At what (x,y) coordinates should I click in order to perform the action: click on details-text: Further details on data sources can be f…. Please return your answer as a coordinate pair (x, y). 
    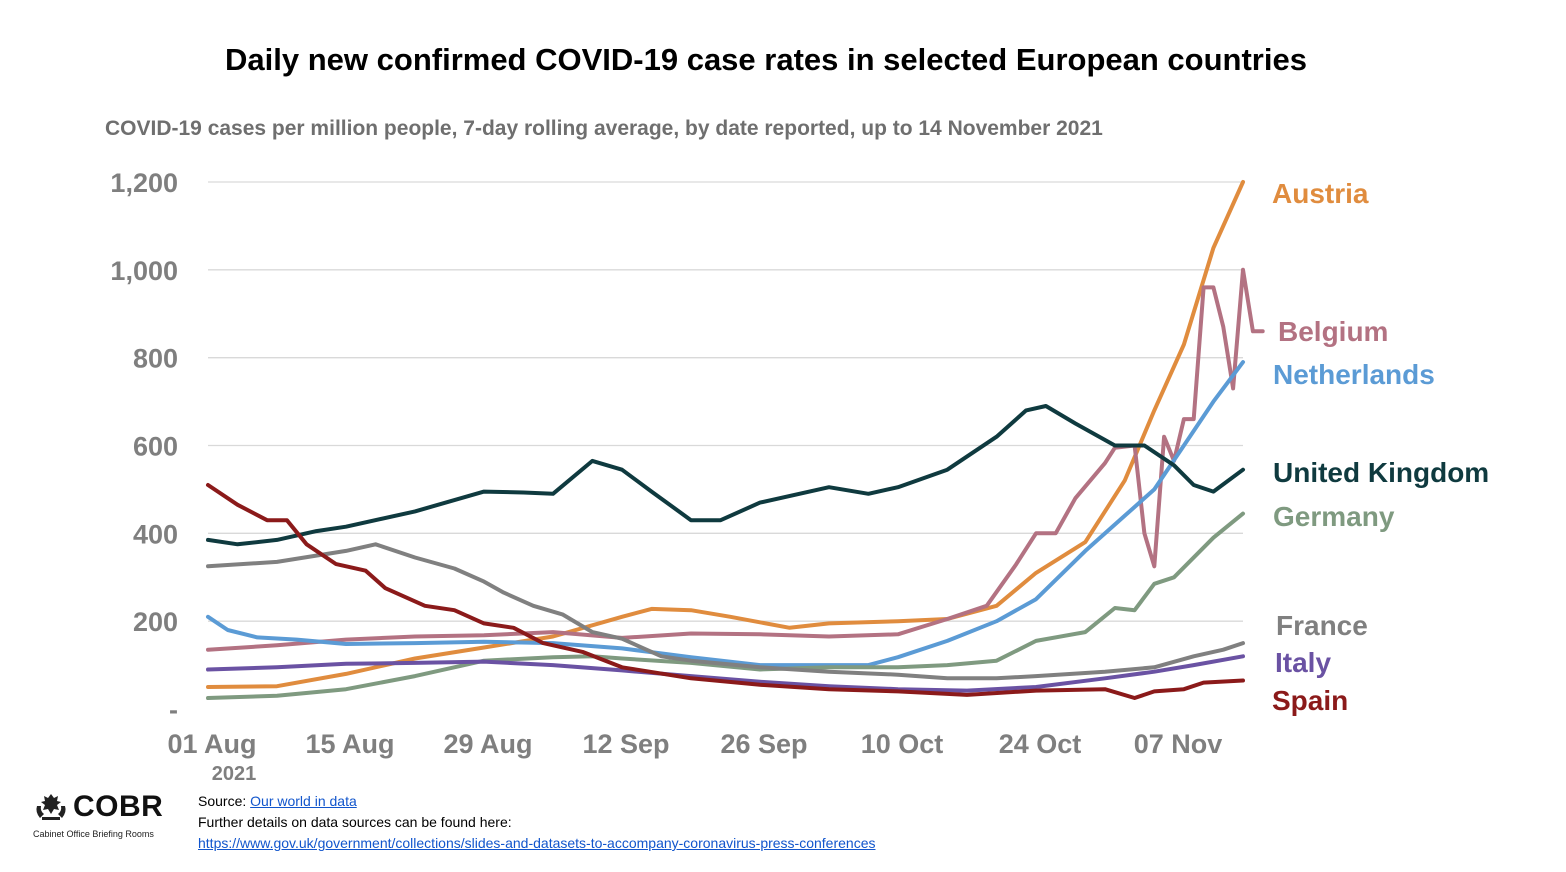
    Looking at the image, I should click on (355, 822).